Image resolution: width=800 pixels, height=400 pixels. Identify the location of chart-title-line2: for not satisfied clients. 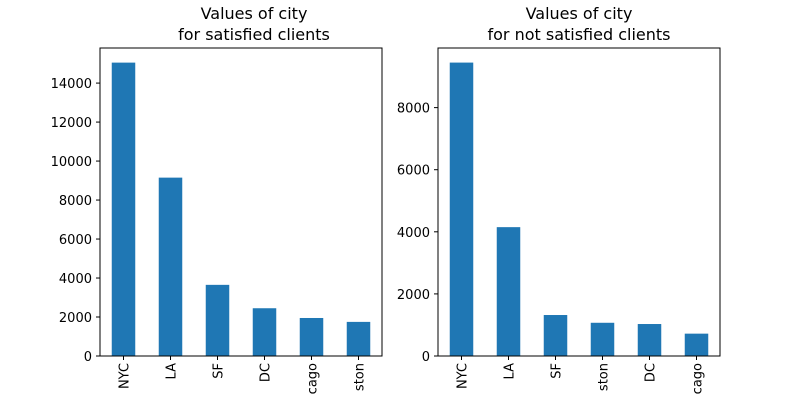
(578, 34).